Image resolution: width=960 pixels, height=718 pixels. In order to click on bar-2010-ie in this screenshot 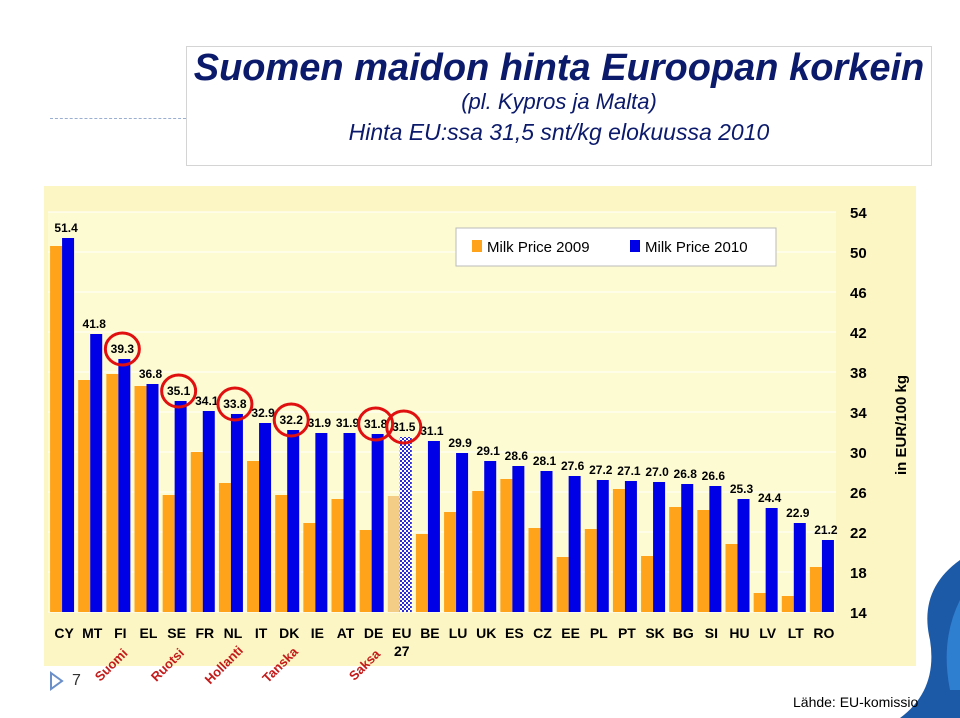, I will do `click(321, 522)`.